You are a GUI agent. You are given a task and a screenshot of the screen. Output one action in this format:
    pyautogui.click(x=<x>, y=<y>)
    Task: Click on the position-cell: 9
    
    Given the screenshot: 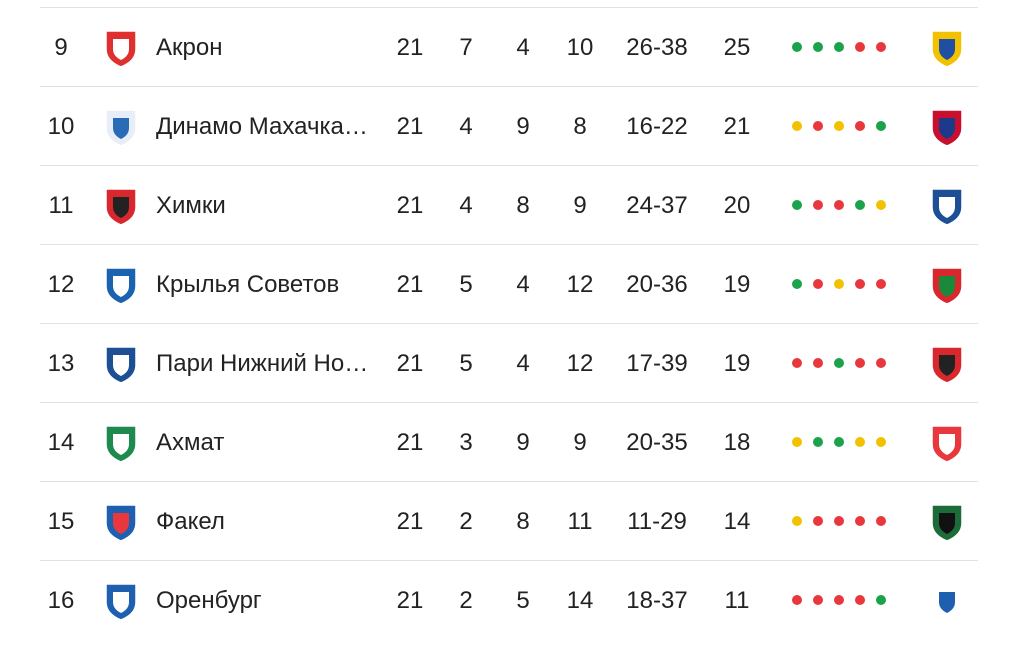 What is the action you would take?
    pyautogui.click(x=61, y=47)
    